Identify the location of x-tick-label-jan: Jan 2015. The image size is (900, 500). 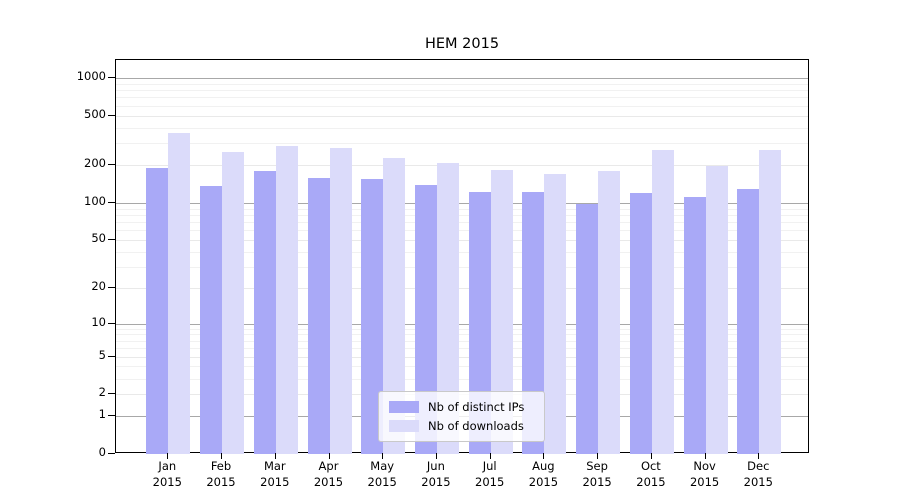
(167, 474).